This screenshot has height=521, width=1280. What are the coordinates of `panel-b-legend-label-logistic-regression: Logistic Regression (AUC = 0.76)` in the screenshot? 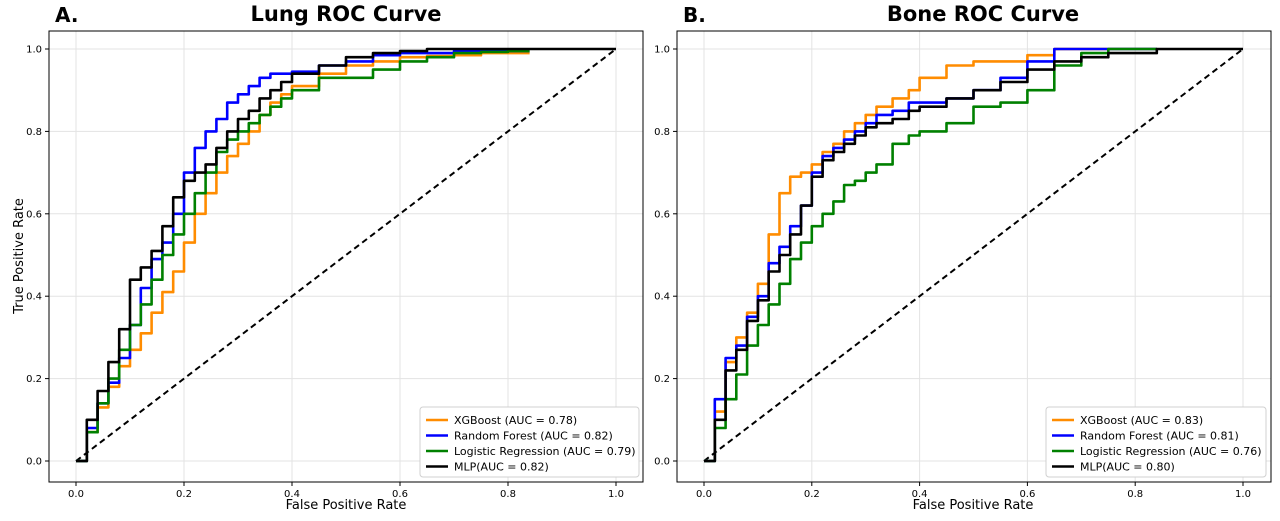 It's located at (1171, 451).